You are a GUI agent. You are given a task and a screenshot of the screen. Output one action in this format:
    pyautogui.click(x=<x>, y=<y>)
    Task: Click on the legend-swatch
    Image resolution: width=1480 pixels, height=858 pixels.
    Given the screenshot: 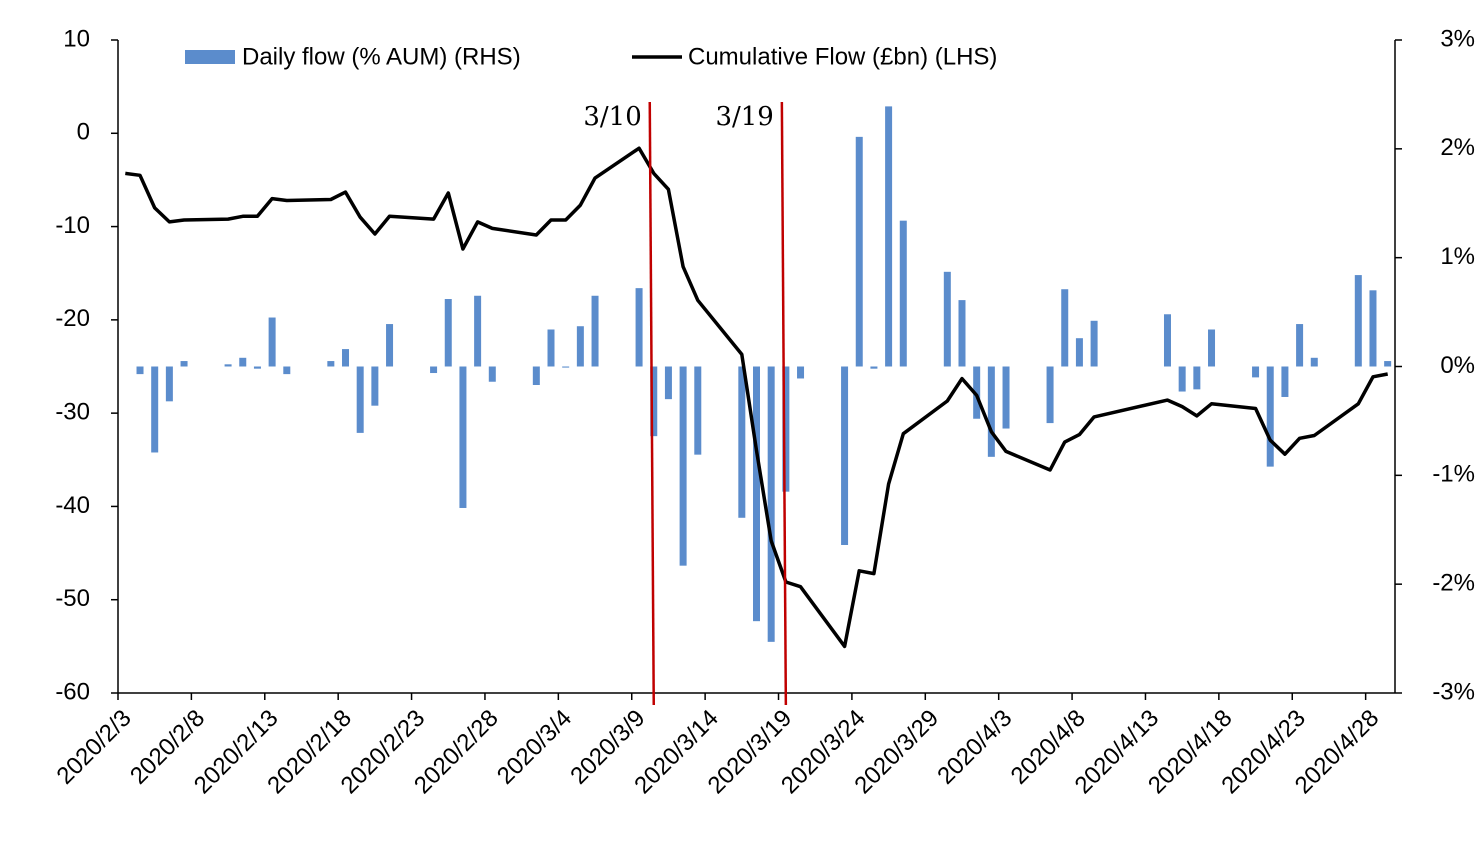 What is the action you would take?
    pyautogui.click(x=210, y=57)
    